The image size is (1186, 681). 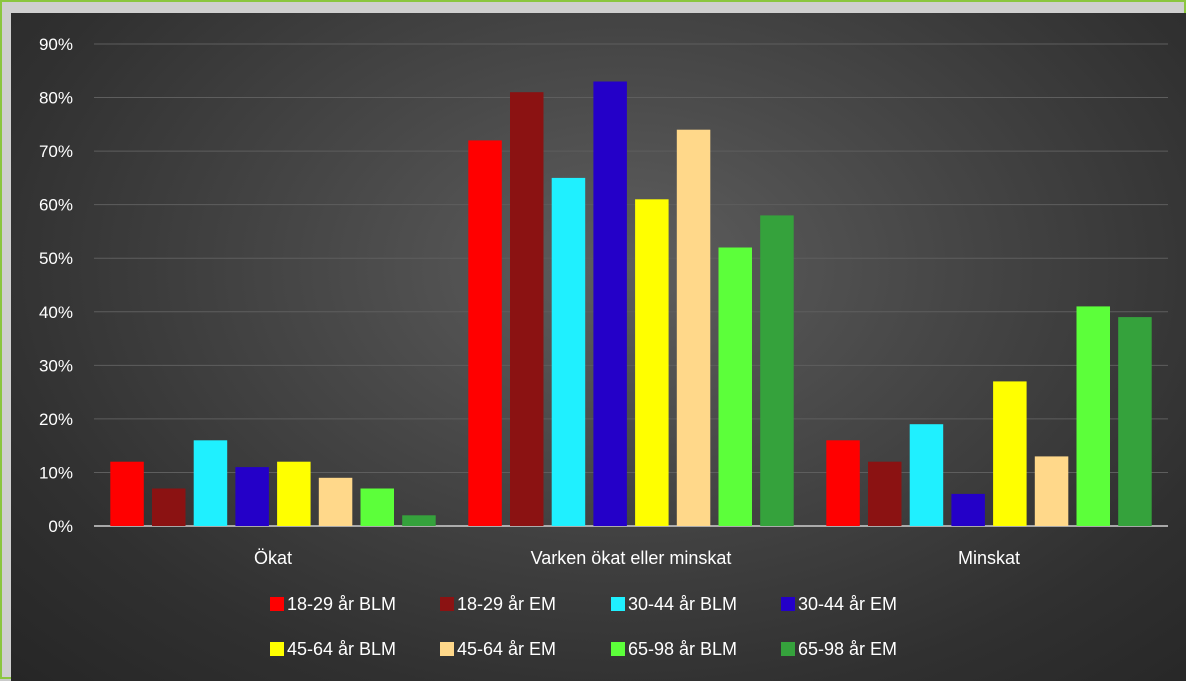 What do you see at coordinates (847, 649) in the screenshot?
I see `legend-label: 65-98 år EM` at bounding box center [847, 649].